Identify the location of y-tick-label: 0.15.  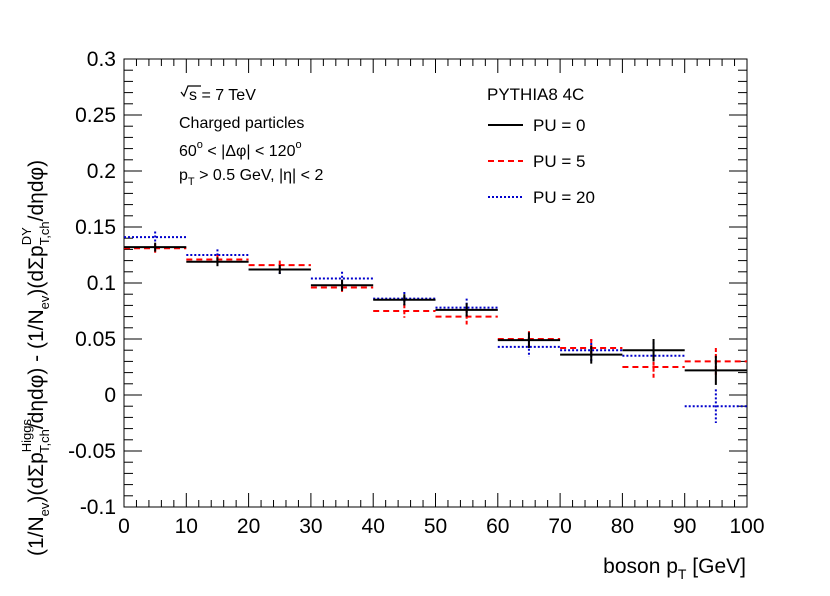
(95, 227).